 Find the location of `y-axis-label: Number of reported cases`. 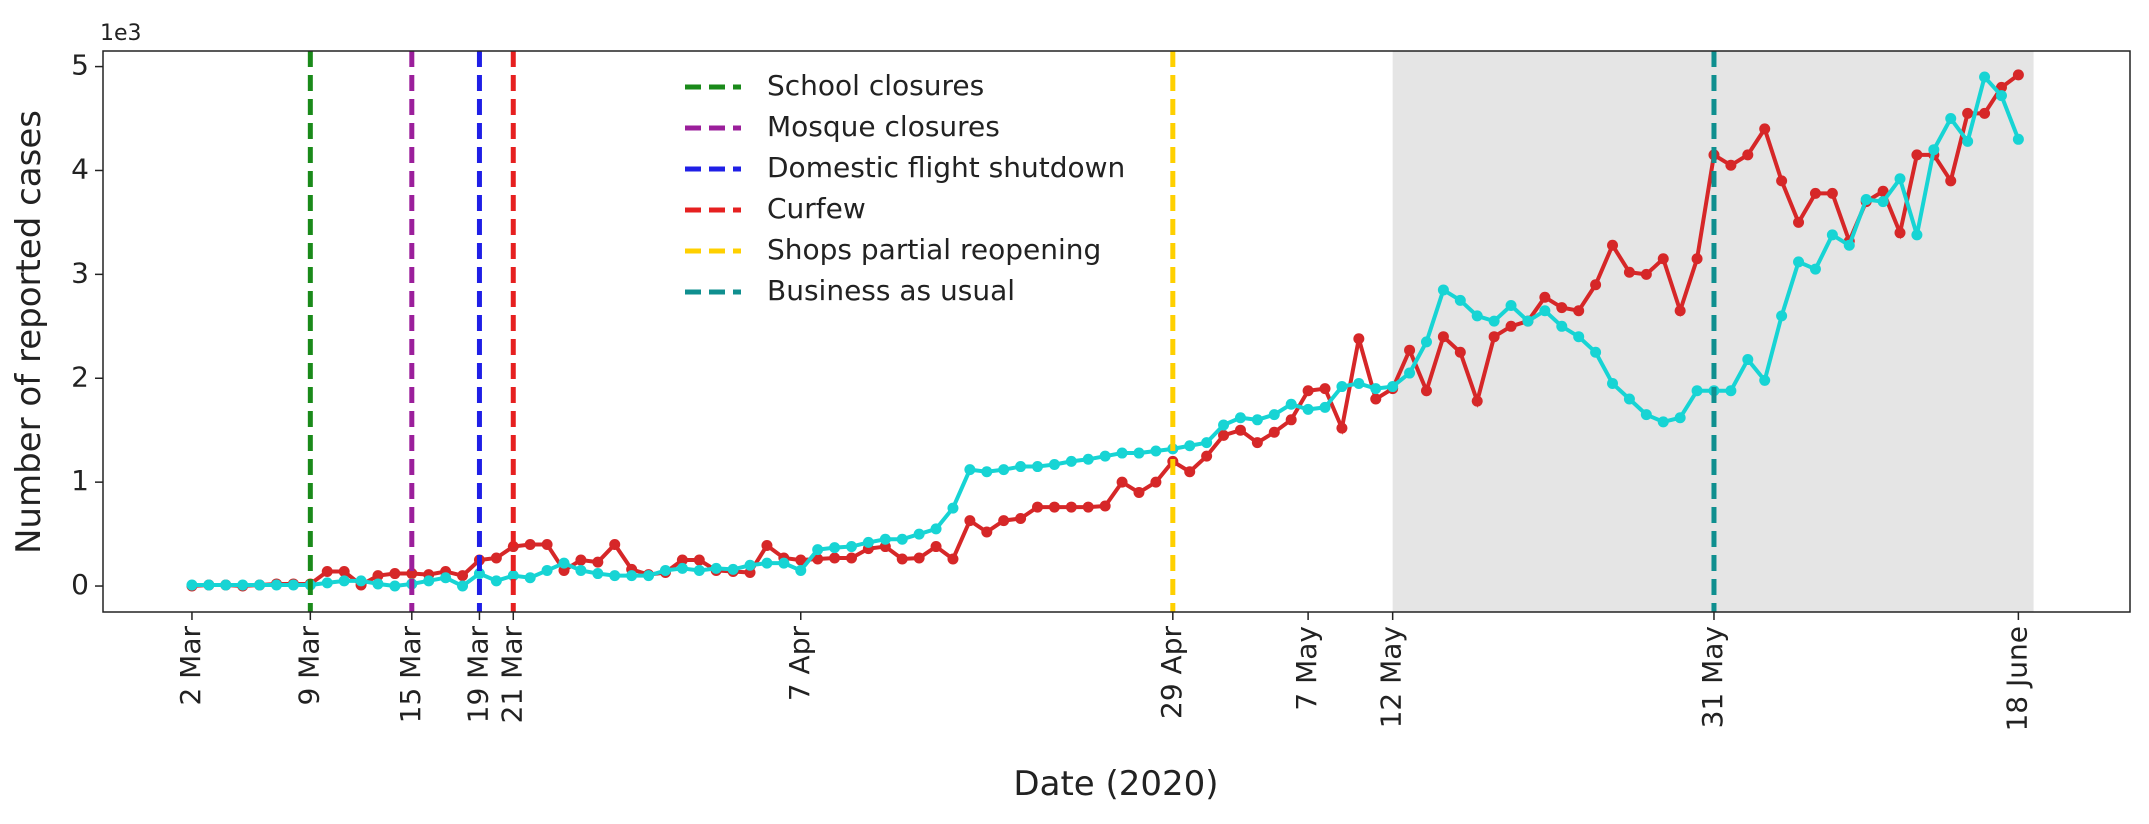

y-axis-label: Number of reported cases is located at coordinates (29, 332).